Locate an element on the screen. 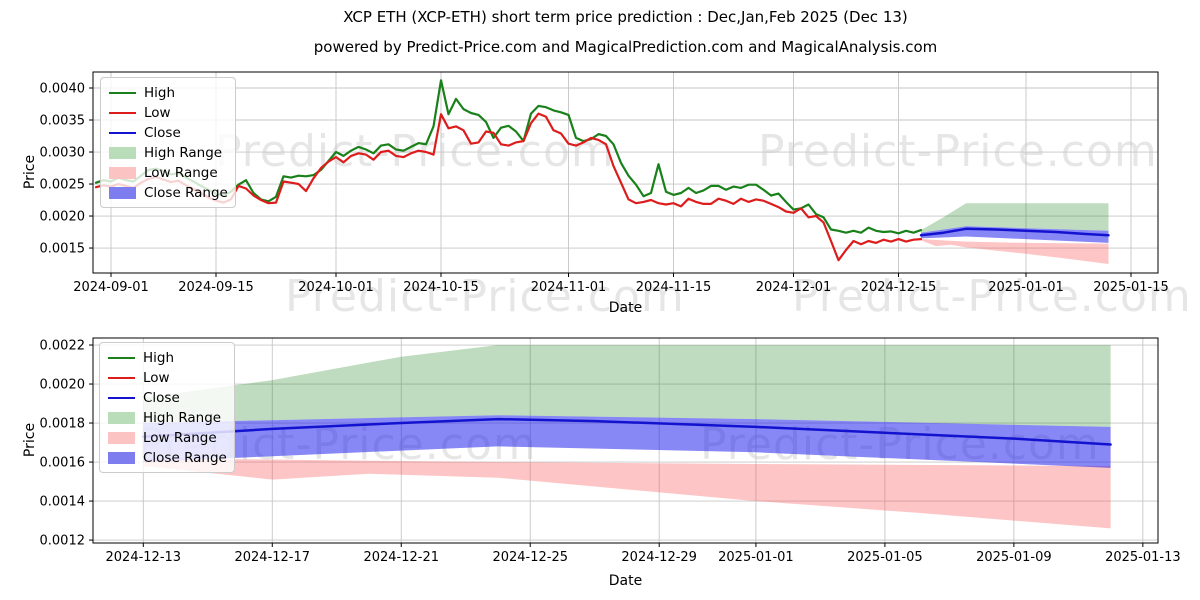 The height and width of the screenshot is (600, 1200). x-tick-label: 2024-12-21 is located at coordinates (401, 557).